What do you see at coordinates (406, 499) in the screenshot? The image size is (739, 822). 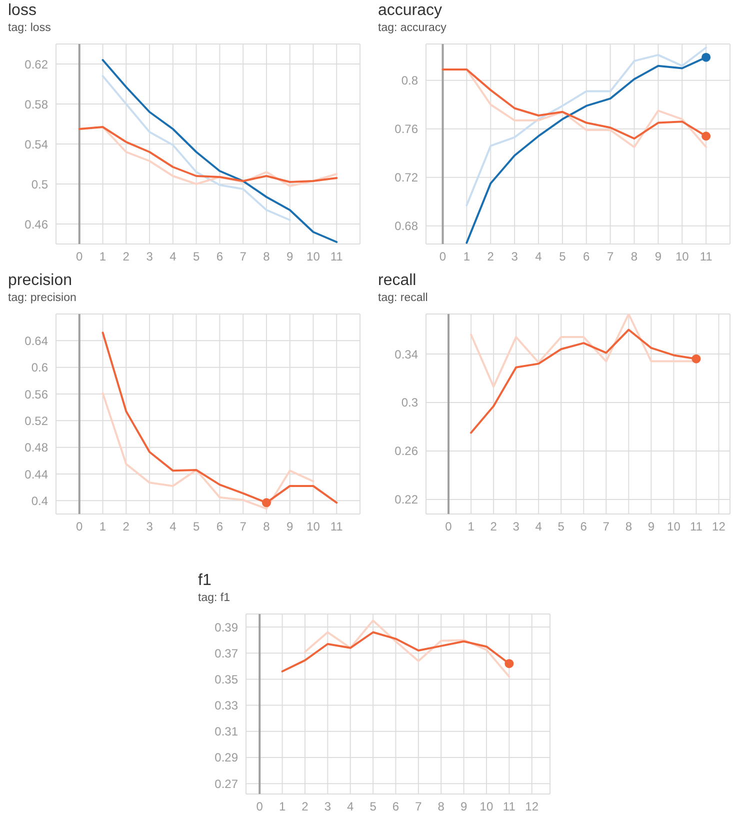 I see `y-tick-label: 0.22` at bounding box center [406, 499].